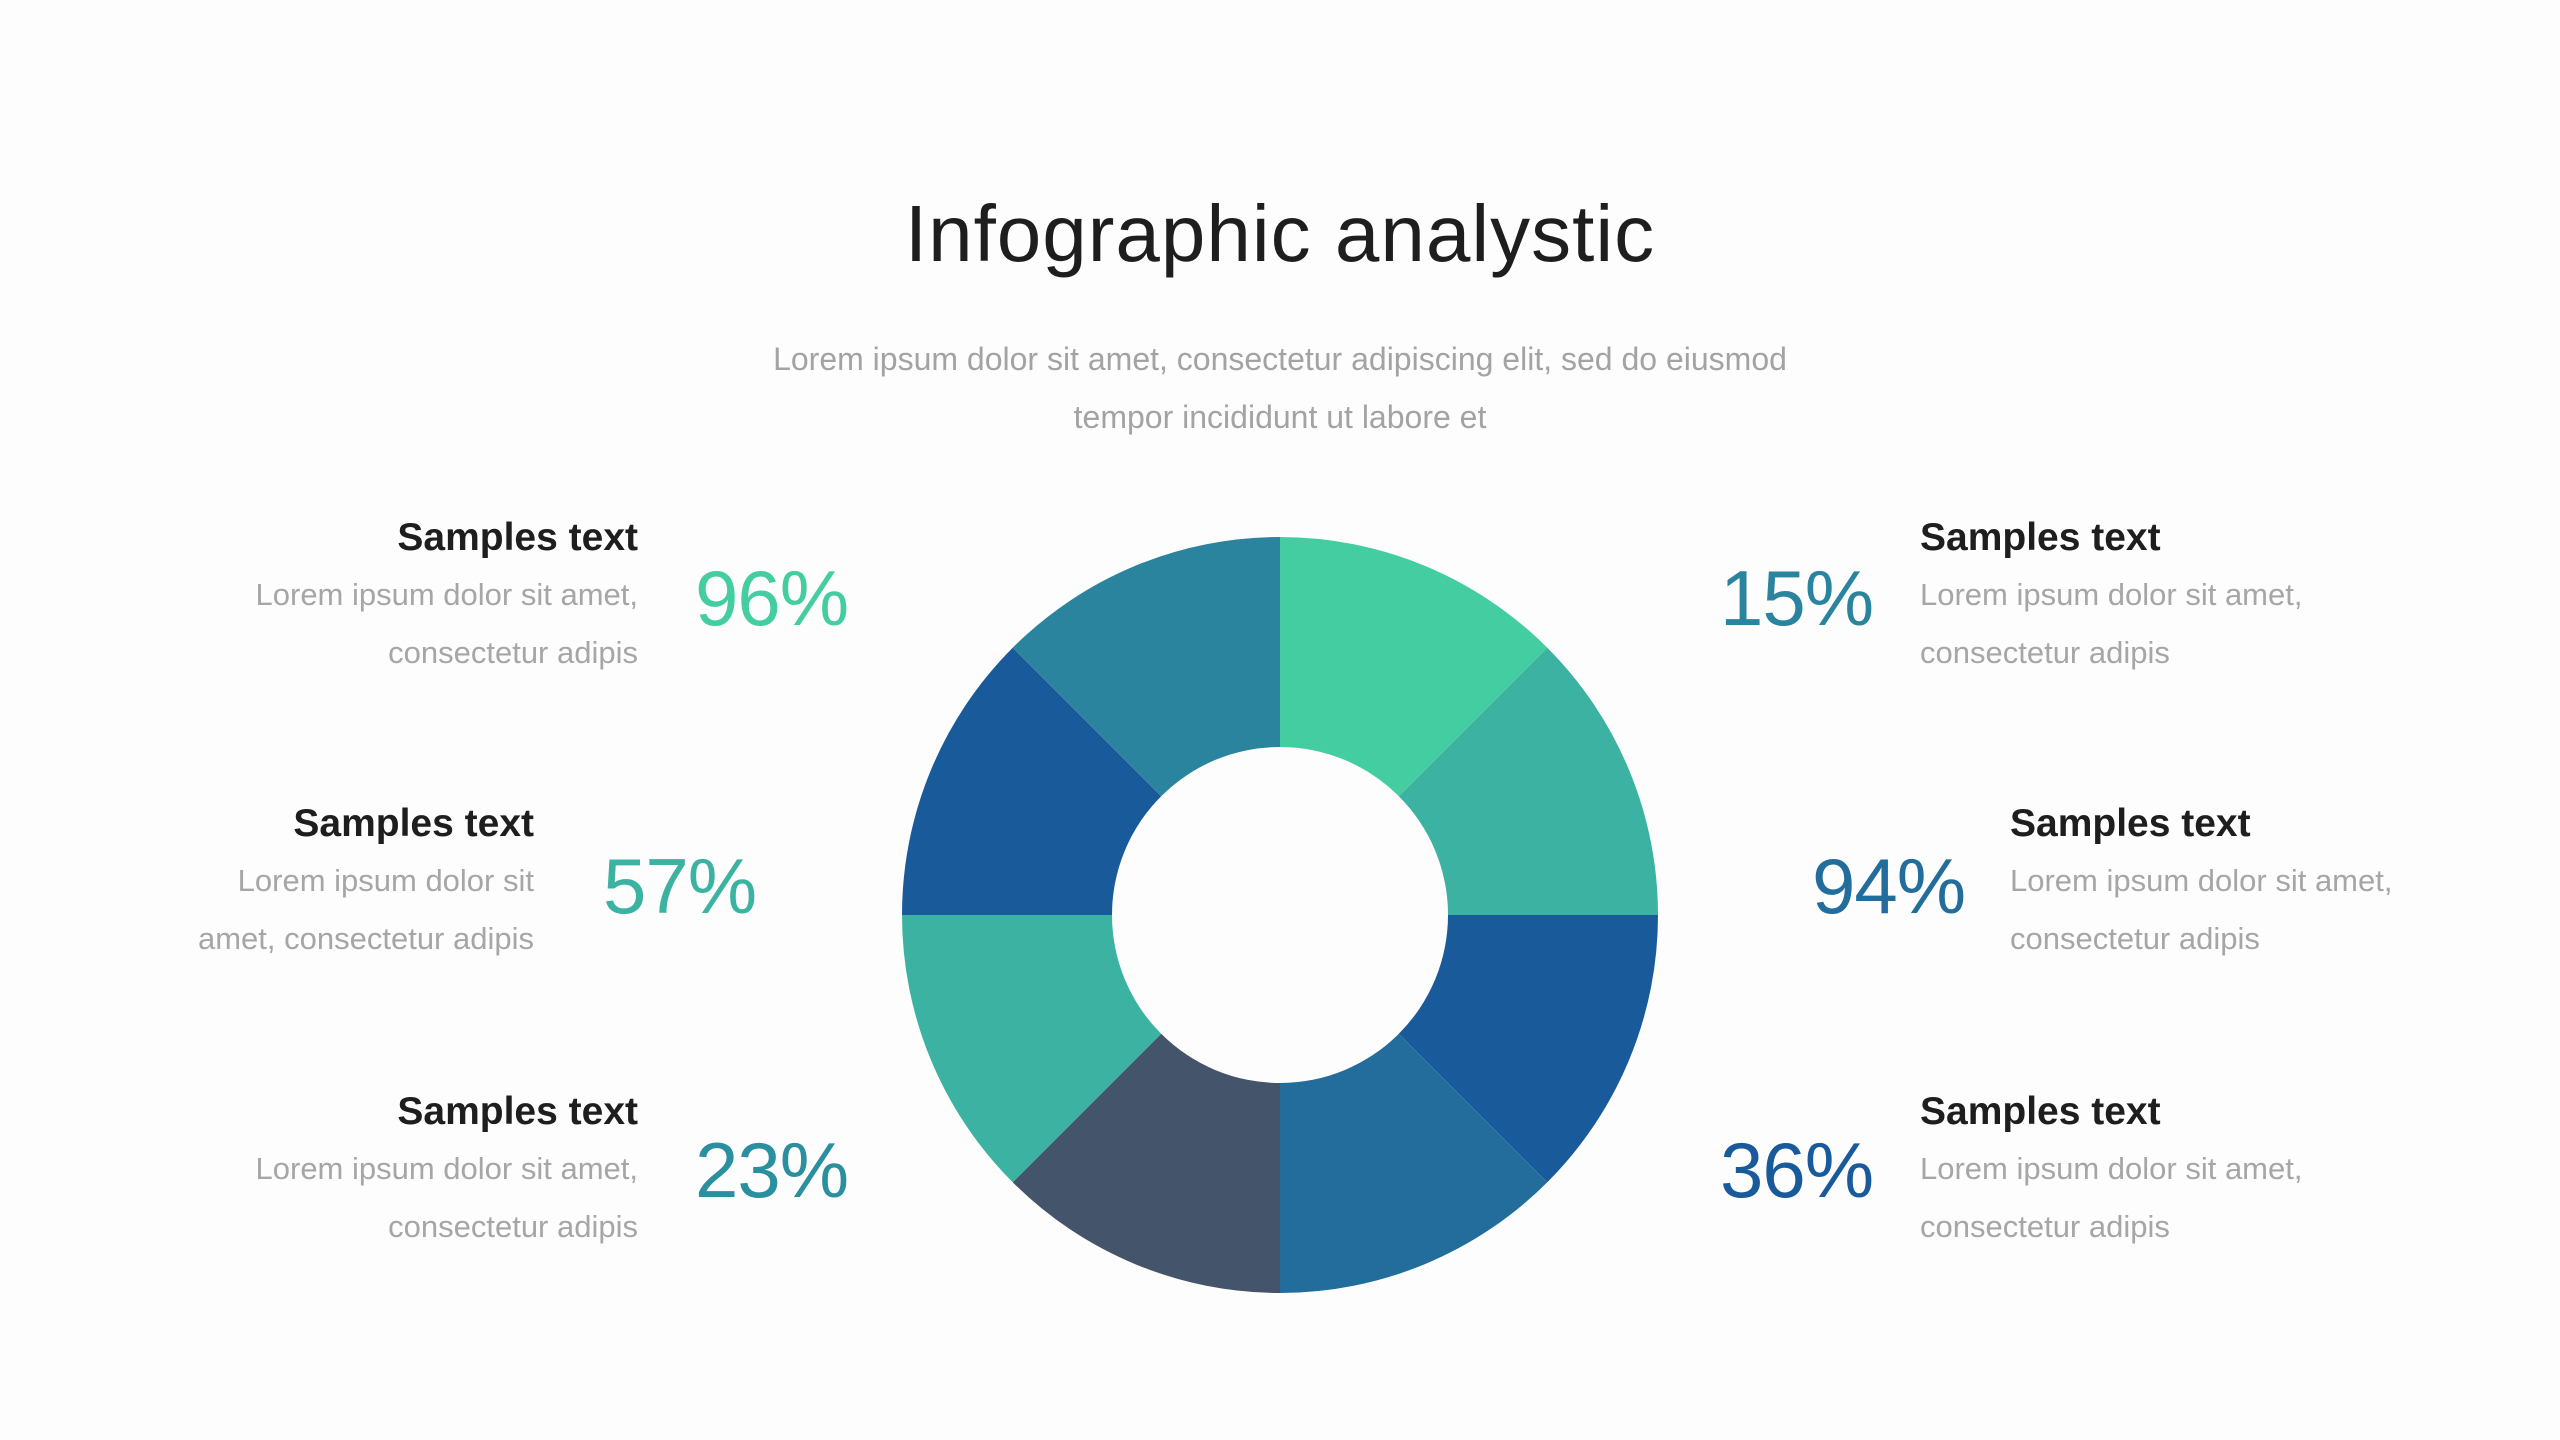 Image resolution: width=2560 pixels, height=1440 pixels. I want to click on percent-value: 96%, so click(772, 598).